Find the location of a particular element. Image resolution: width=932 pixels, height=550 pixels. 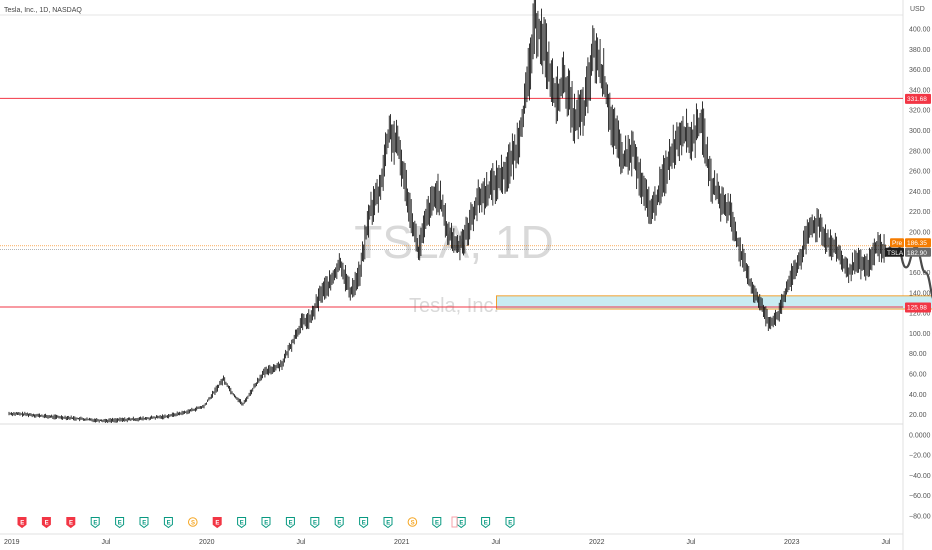

price-tick-label: 260.00 is located at coordinates (920, 172).